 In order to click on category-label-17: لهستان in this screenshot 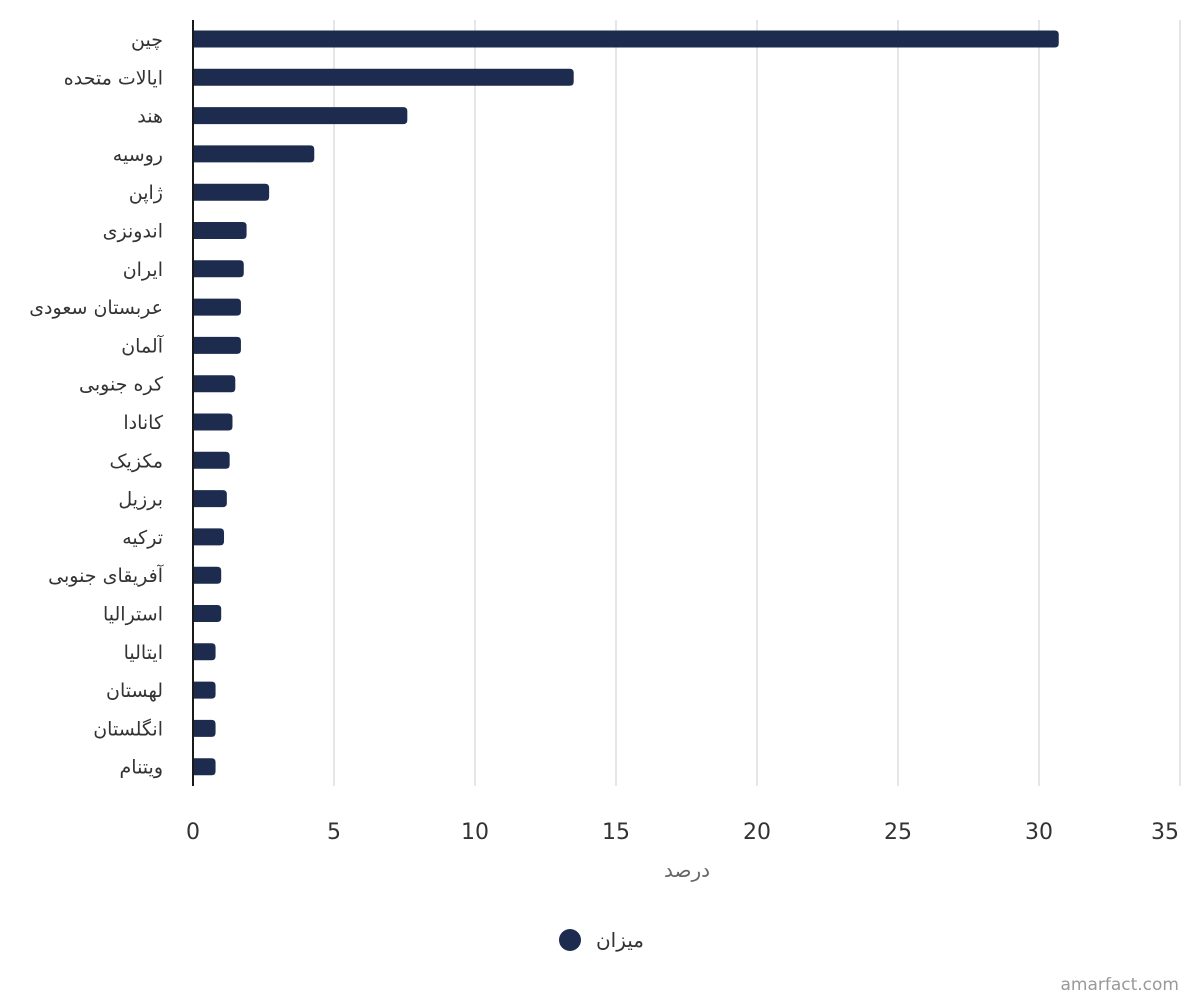, I will do `click(134, 691)`.